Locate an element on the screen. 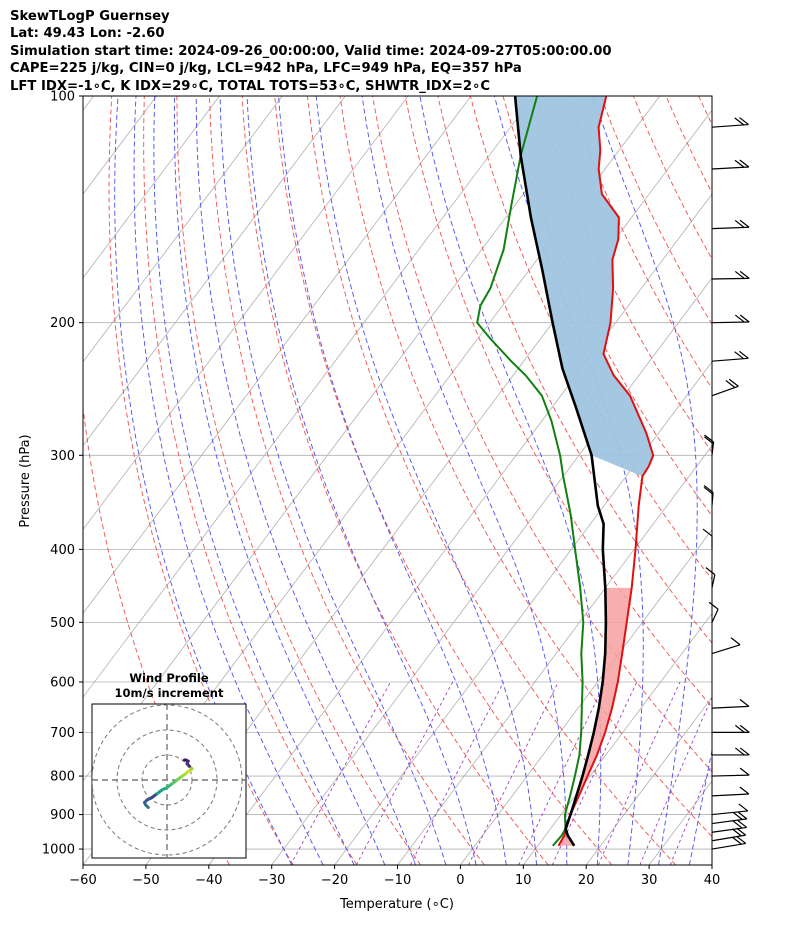  x-tick-label: 30 is located at coordinates (649, 880).